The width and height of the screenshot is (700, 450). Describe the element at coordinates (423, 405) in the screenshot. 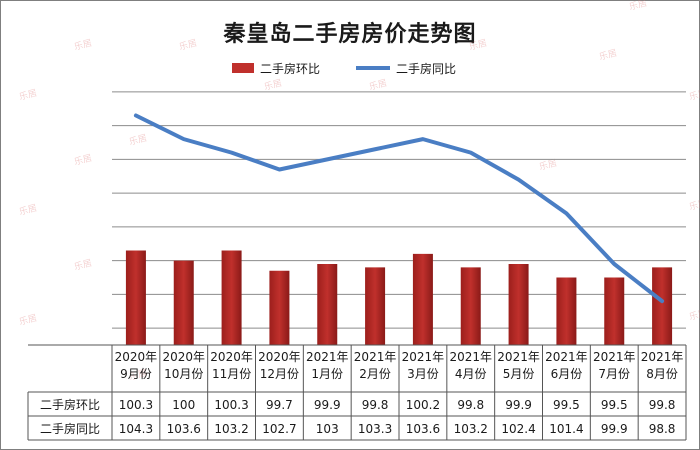

I see `table-cell: 100.2` at that location.